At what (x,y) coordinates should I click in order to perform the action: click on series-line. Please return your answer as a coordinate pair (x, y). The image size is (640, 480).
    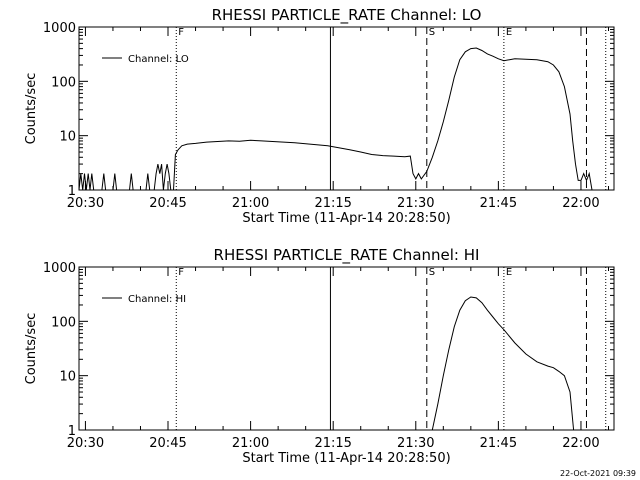
    Looking at the image, I should click on (503, 363).